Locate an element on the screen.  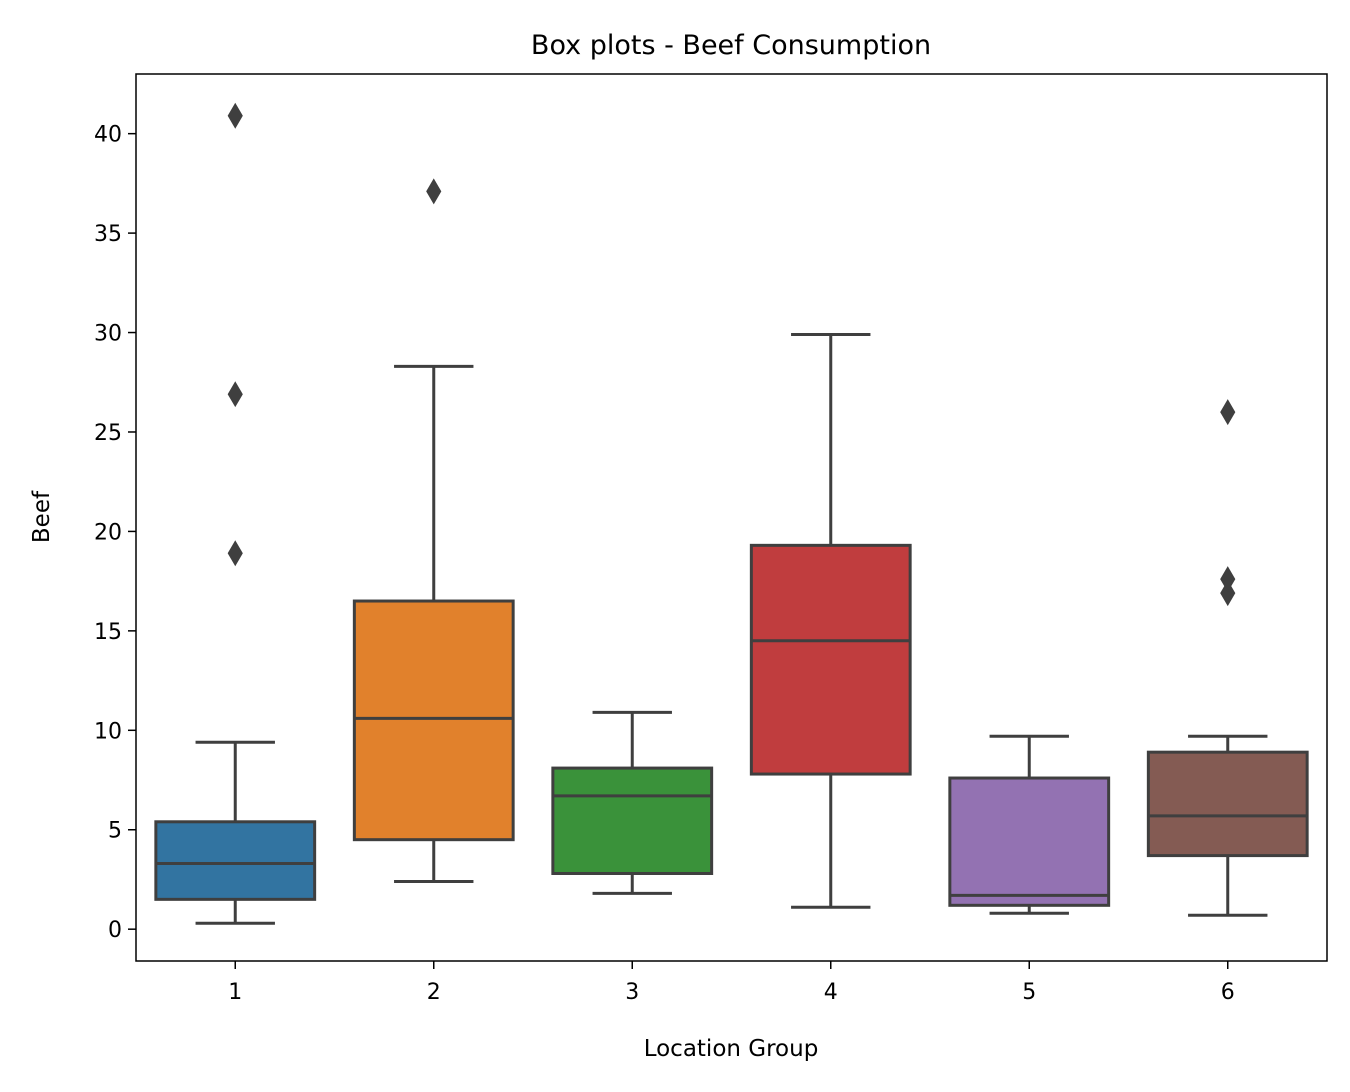
y-tick-label: 0 is located at coordinates (115, 930).